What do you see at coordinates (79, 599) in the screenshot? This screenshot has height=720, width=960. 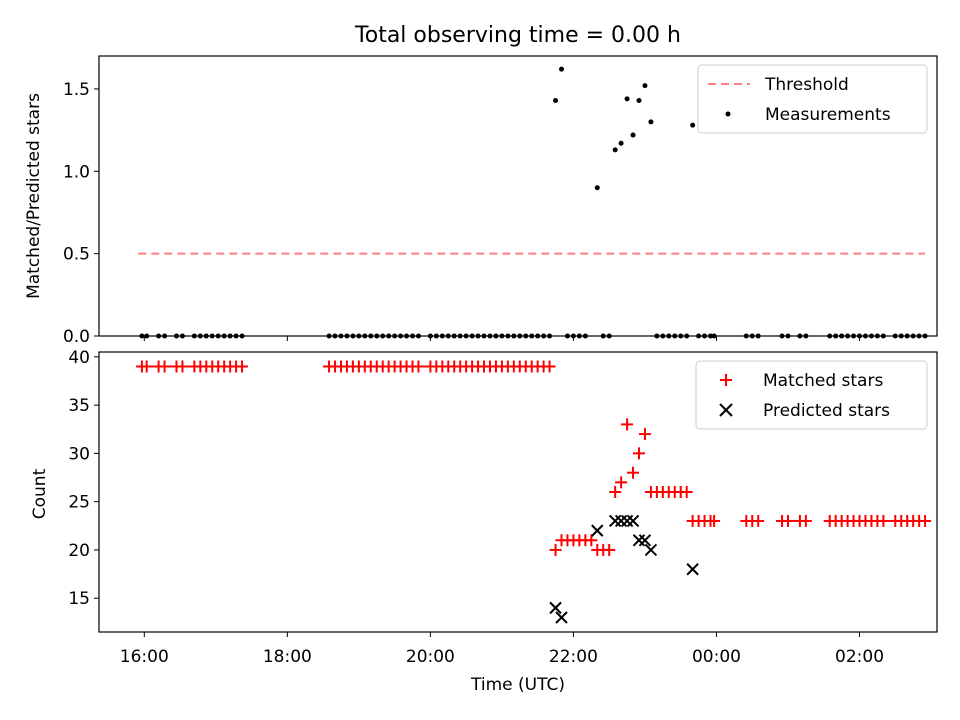 I see `count-y-tick-label: 15` at bounding box center [79, 599].